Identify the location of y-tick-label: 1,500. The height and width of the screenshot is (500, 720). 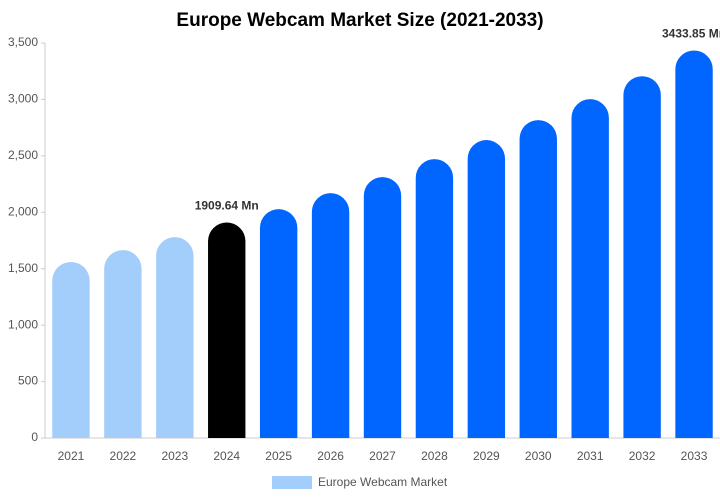
(23, 268).